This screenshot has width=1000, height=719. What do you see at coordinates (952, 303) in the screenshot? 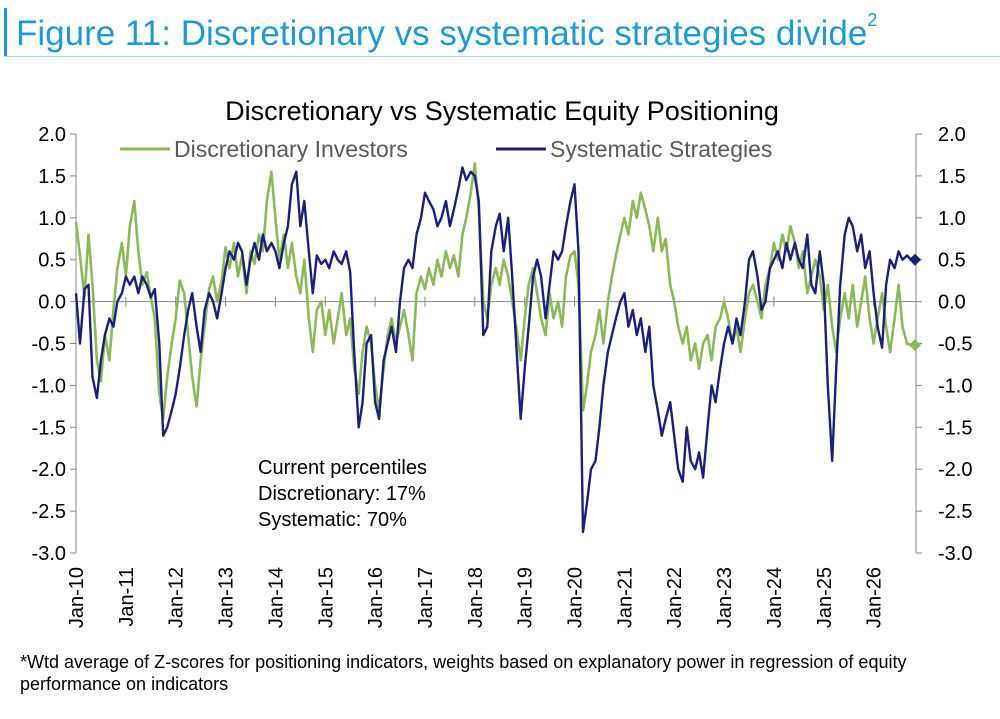
I see `right-y-tick-label: 0.0` at bounding box center [952, 303].